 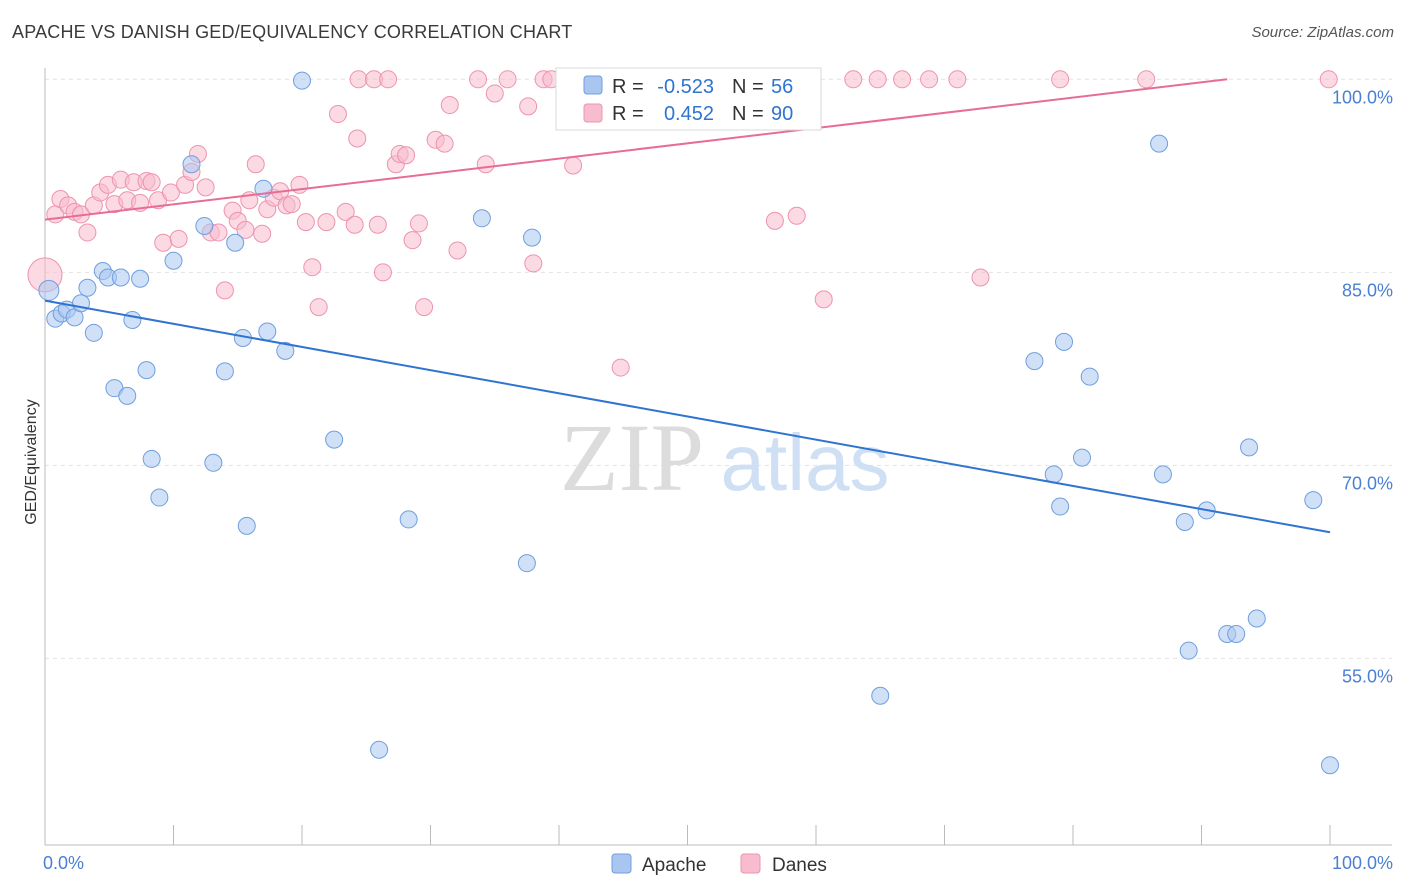 I want to click on danes-n-value: 90, so click(x=782, y=114).